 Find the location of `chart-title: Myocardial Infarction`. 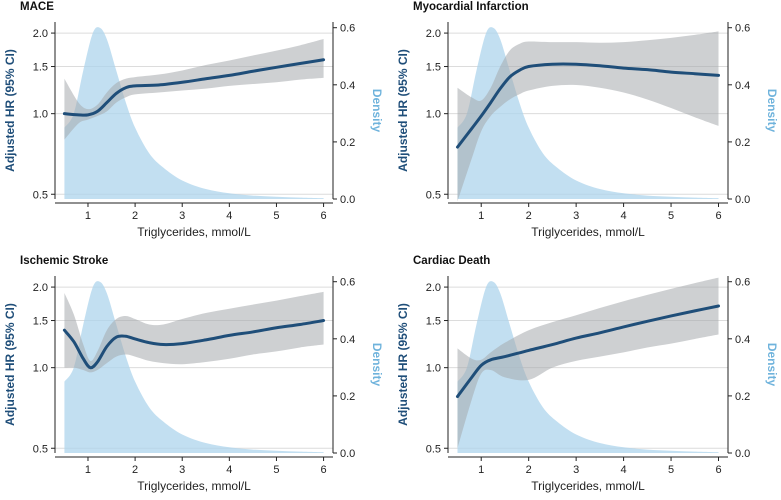

chart-title: Myocardial Infarction is located at coordinates (471, 7).